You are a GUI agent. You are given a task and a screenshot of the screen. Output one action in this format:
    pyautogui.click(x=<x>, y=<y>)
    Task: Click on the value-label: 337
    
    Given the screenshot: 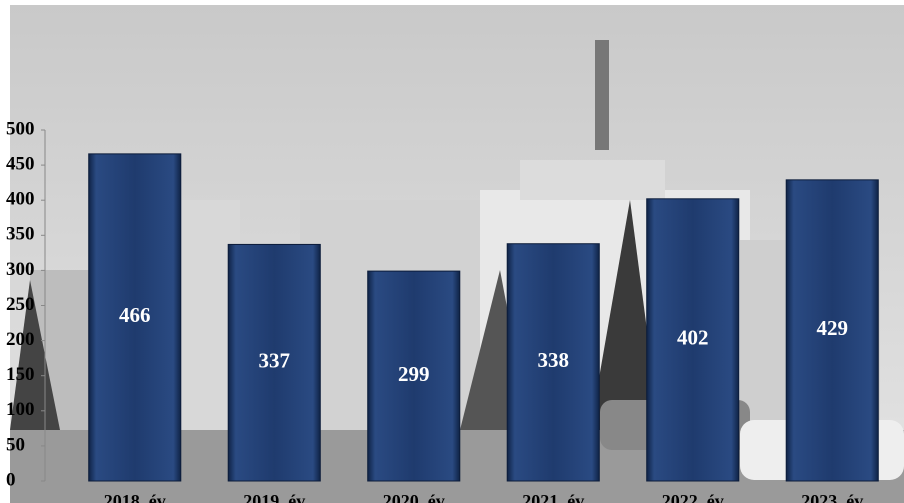 What is the action you would take?
    pyautogui.click(x=275, y=361)
    